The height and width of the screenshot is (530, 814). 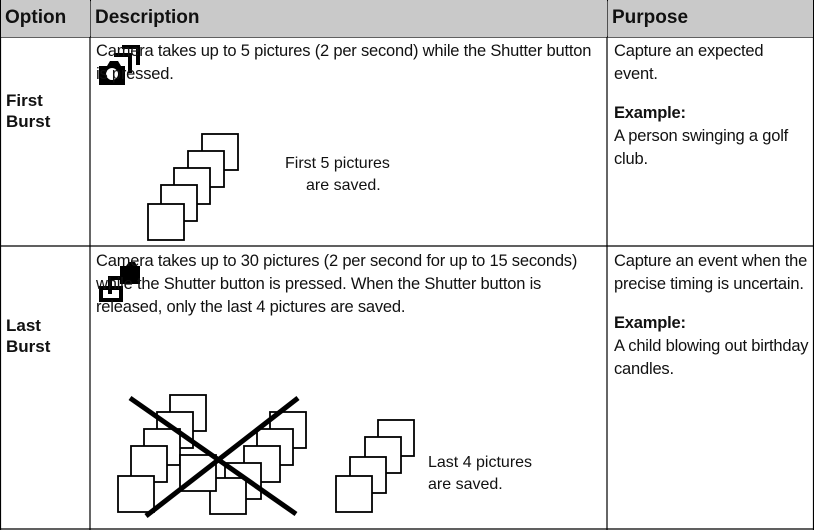 I want to click on first-burst-icon, so click(x=119, y=65).